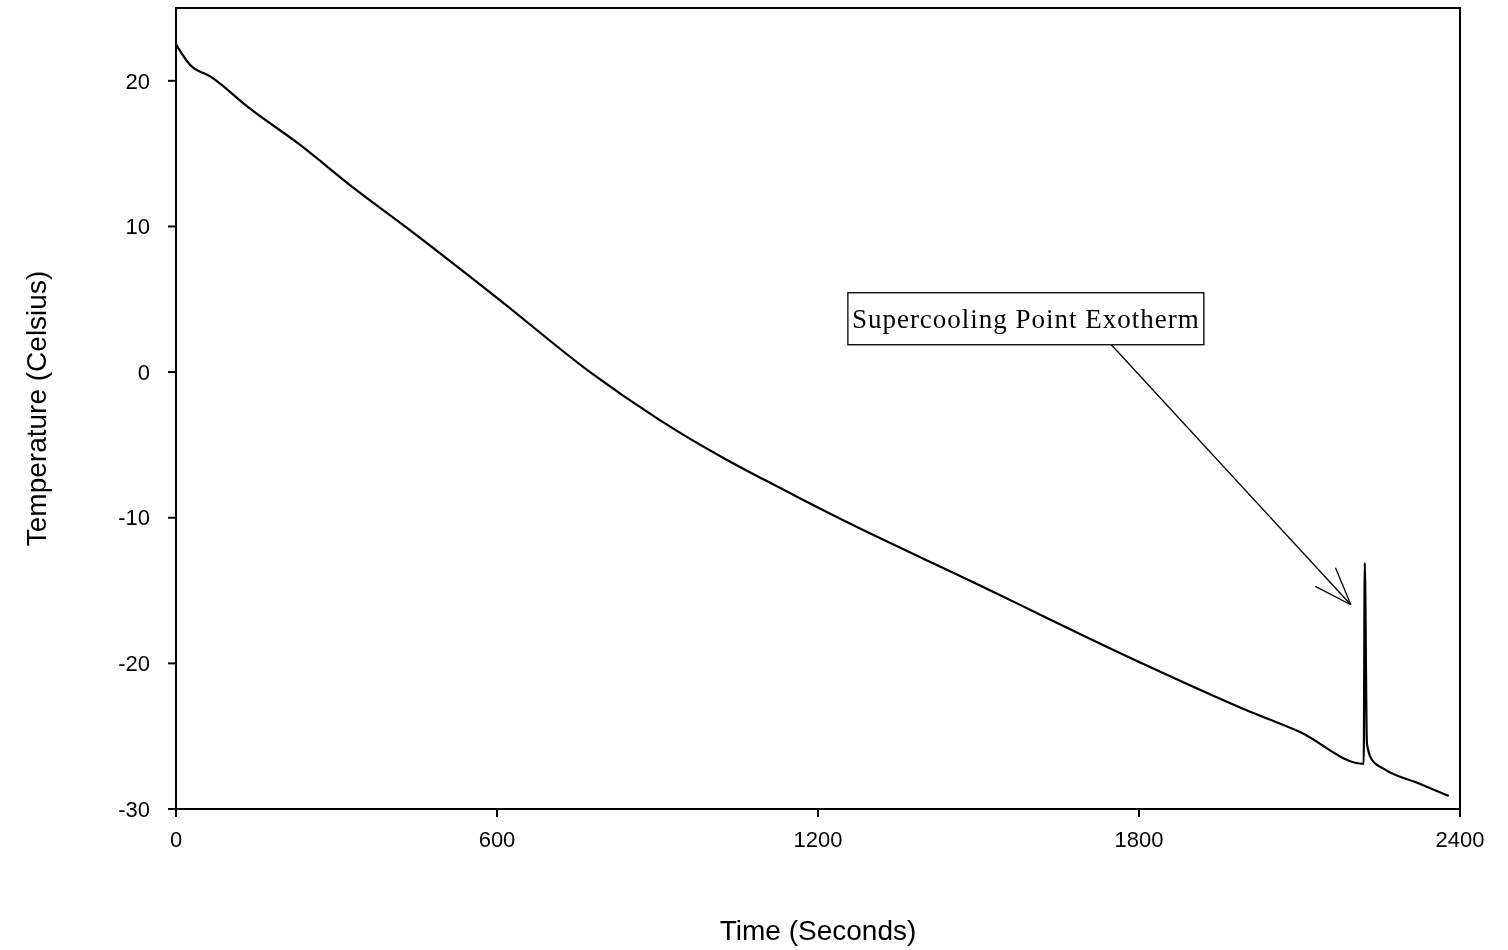 The height and width of the screenshot is (950, 1508). What do you see at coordinates (1460, 839) in the screenshot?
I see `x-tick-label: 2400` at bounding box center [1460, 839].